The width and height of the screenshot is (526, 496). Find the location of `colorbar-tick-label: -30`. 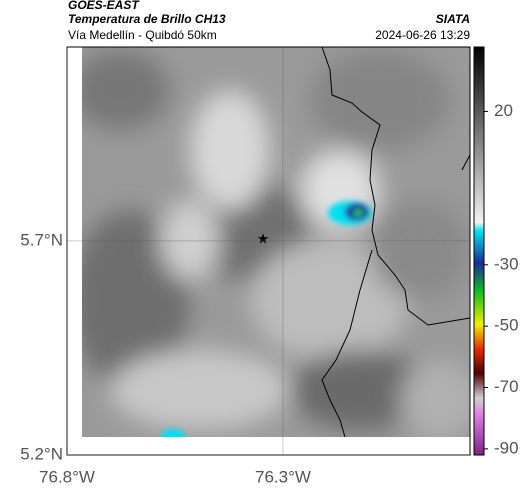

colorbar-tick-label: -30 is located at coordinates (506, 263).